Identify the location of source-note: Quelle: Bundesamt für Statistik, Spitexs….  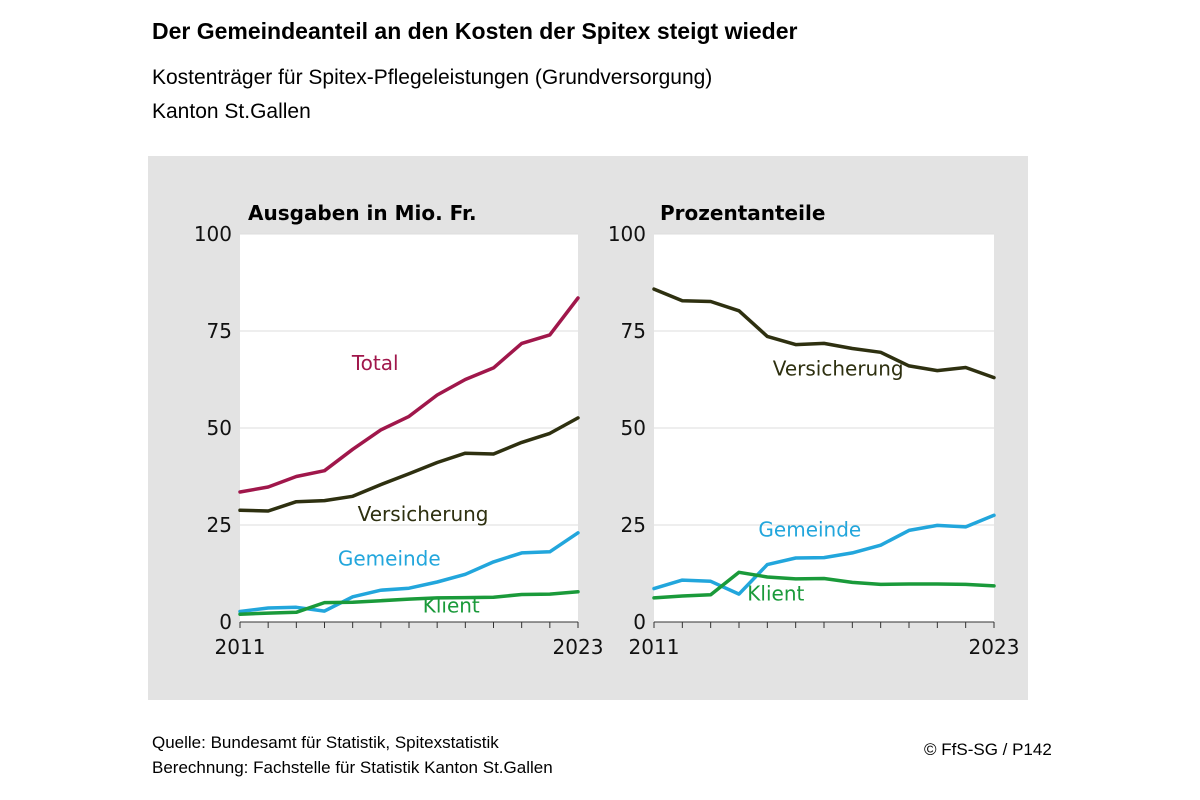
(352, 755).